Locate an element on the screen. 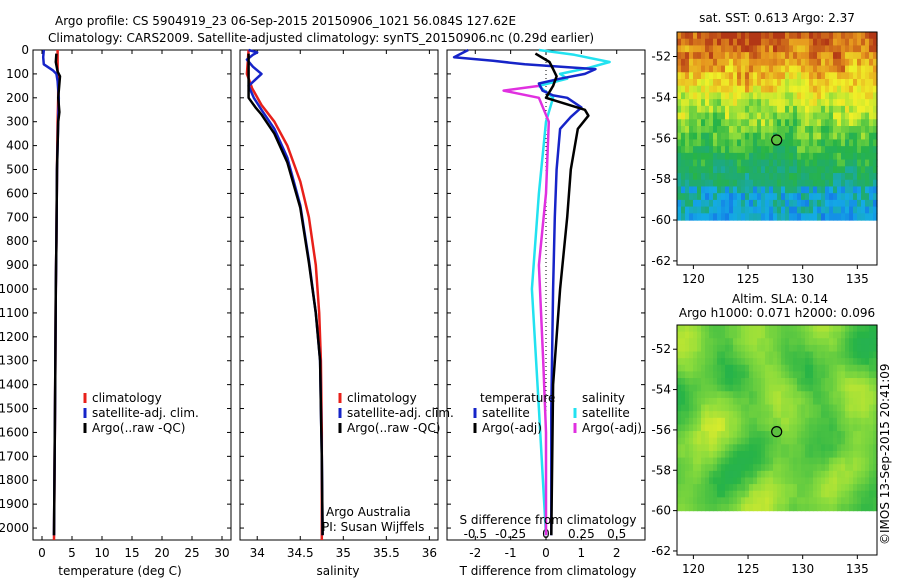  temperature-xtick-label: 20 is located at coordinates (161, 553).